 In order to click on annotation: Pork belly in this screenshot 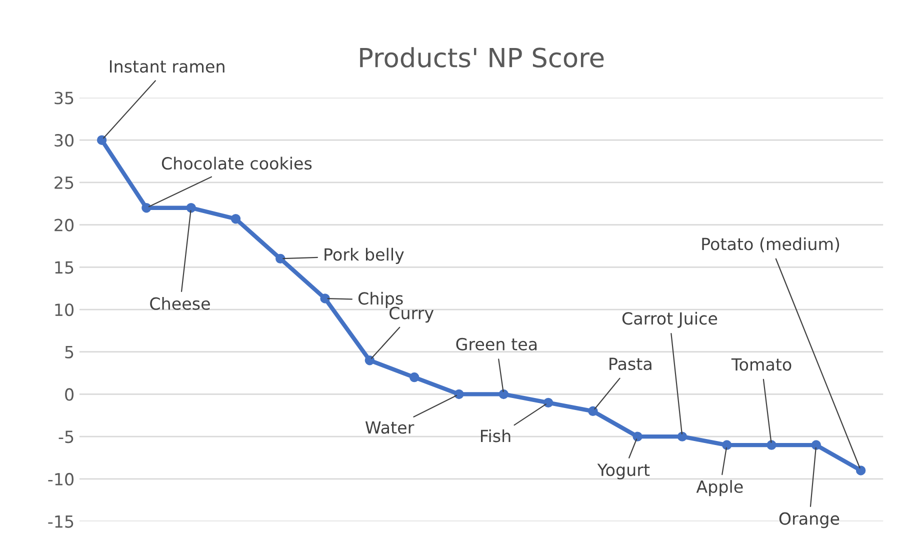, I will do `click(364, 256)`.